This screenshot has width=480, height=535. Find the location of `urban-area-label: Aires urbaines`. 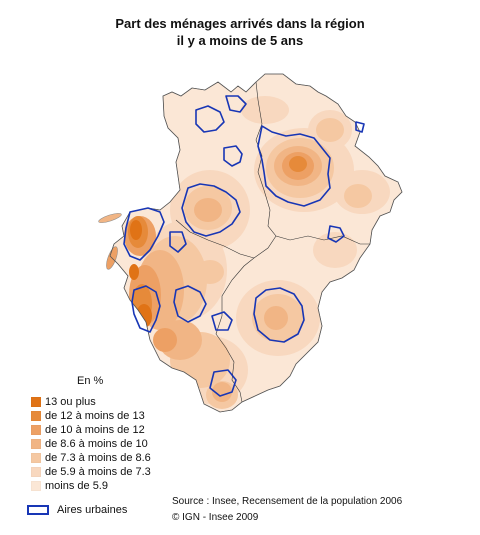

urban-area-label: Aires urbaines is located at coordinates (92, 510).